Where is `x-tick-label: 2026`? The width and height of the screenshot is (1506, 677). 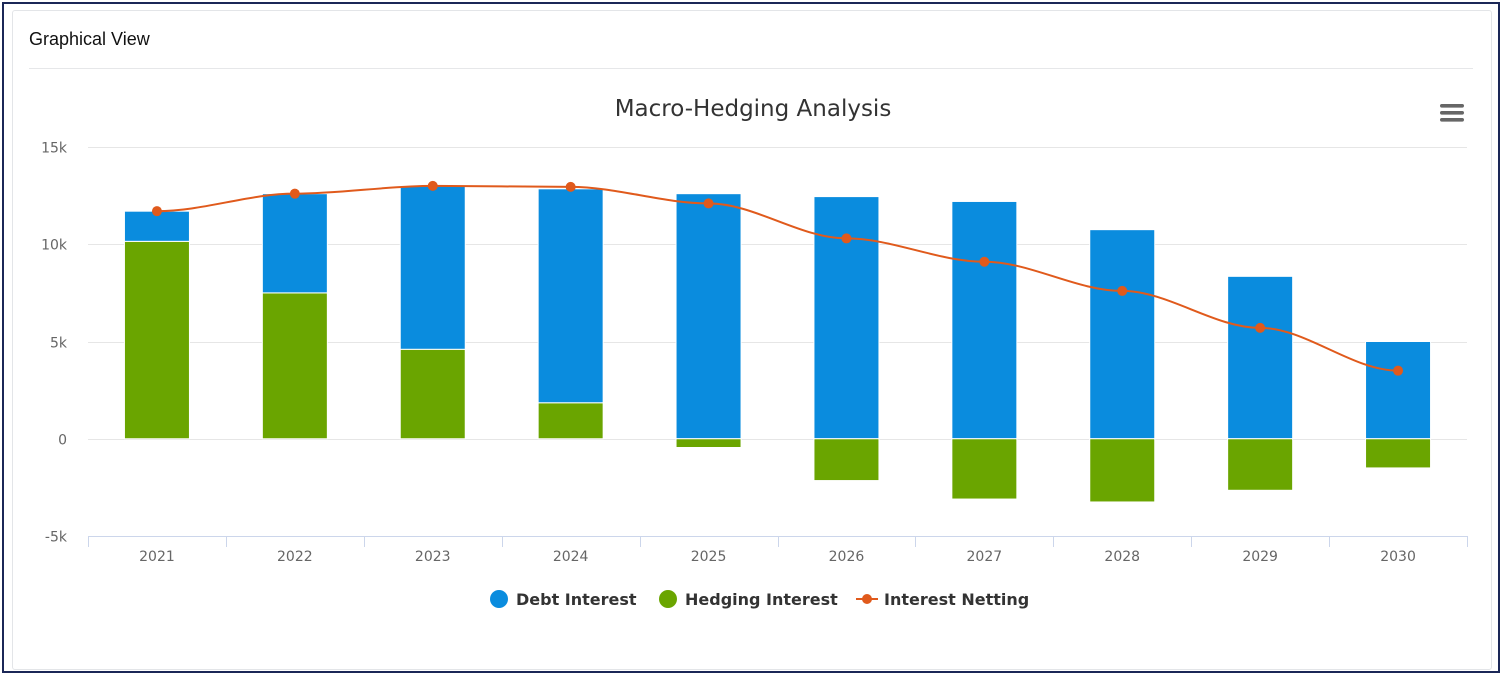
x-tick-label: 2026 is located at coordinates (847, 557).